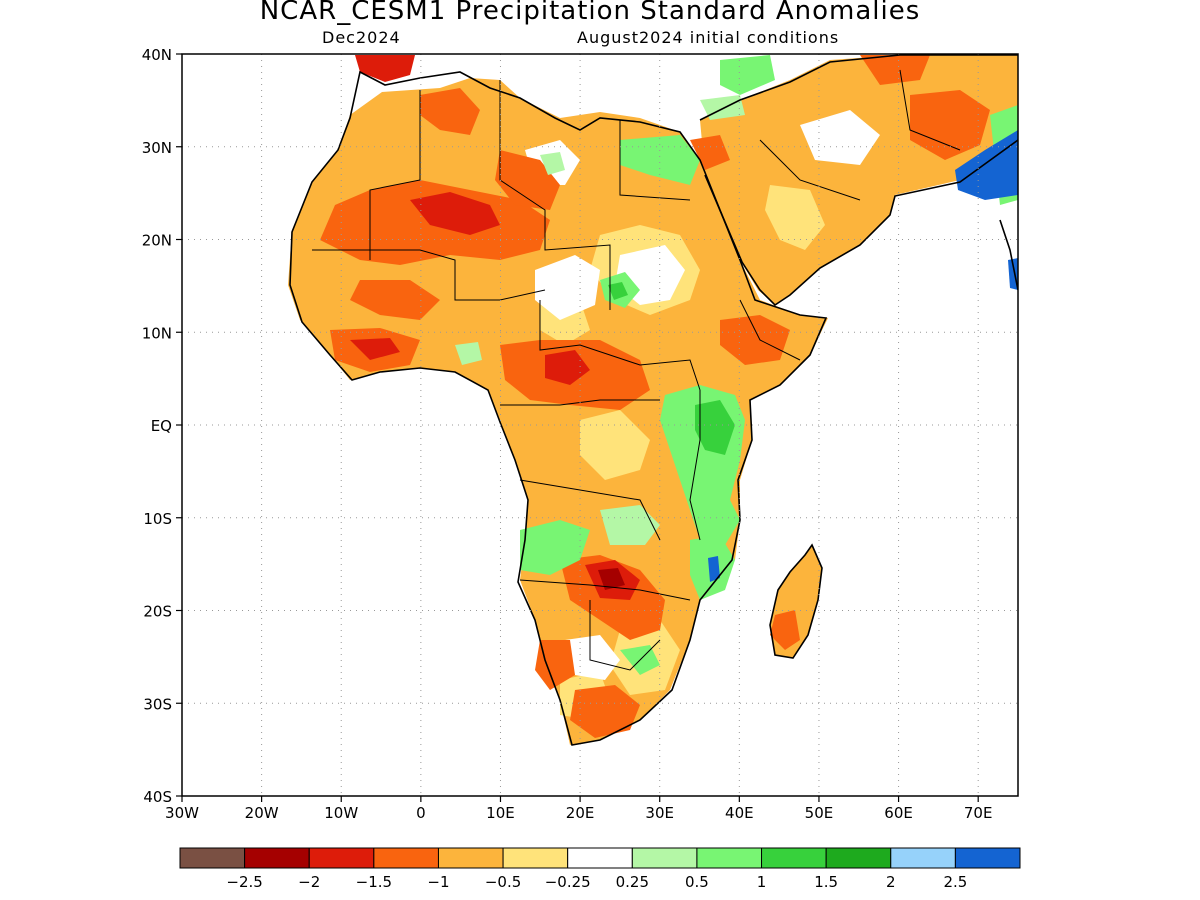 The image size is (1200, 900). I want to click on lon-tick-label: 10W, so click(341, 813).